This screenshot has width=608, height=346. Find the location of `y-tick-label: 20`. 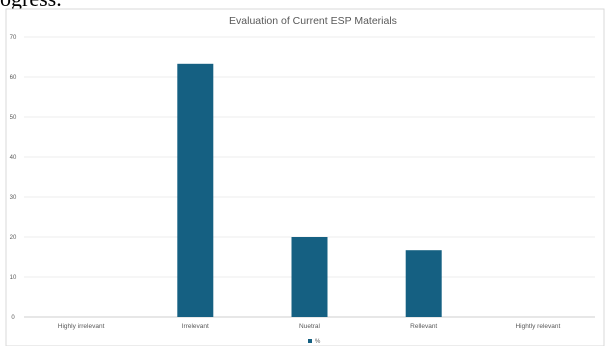

y-tick-label: 20 is located at coordinates (13, 238).